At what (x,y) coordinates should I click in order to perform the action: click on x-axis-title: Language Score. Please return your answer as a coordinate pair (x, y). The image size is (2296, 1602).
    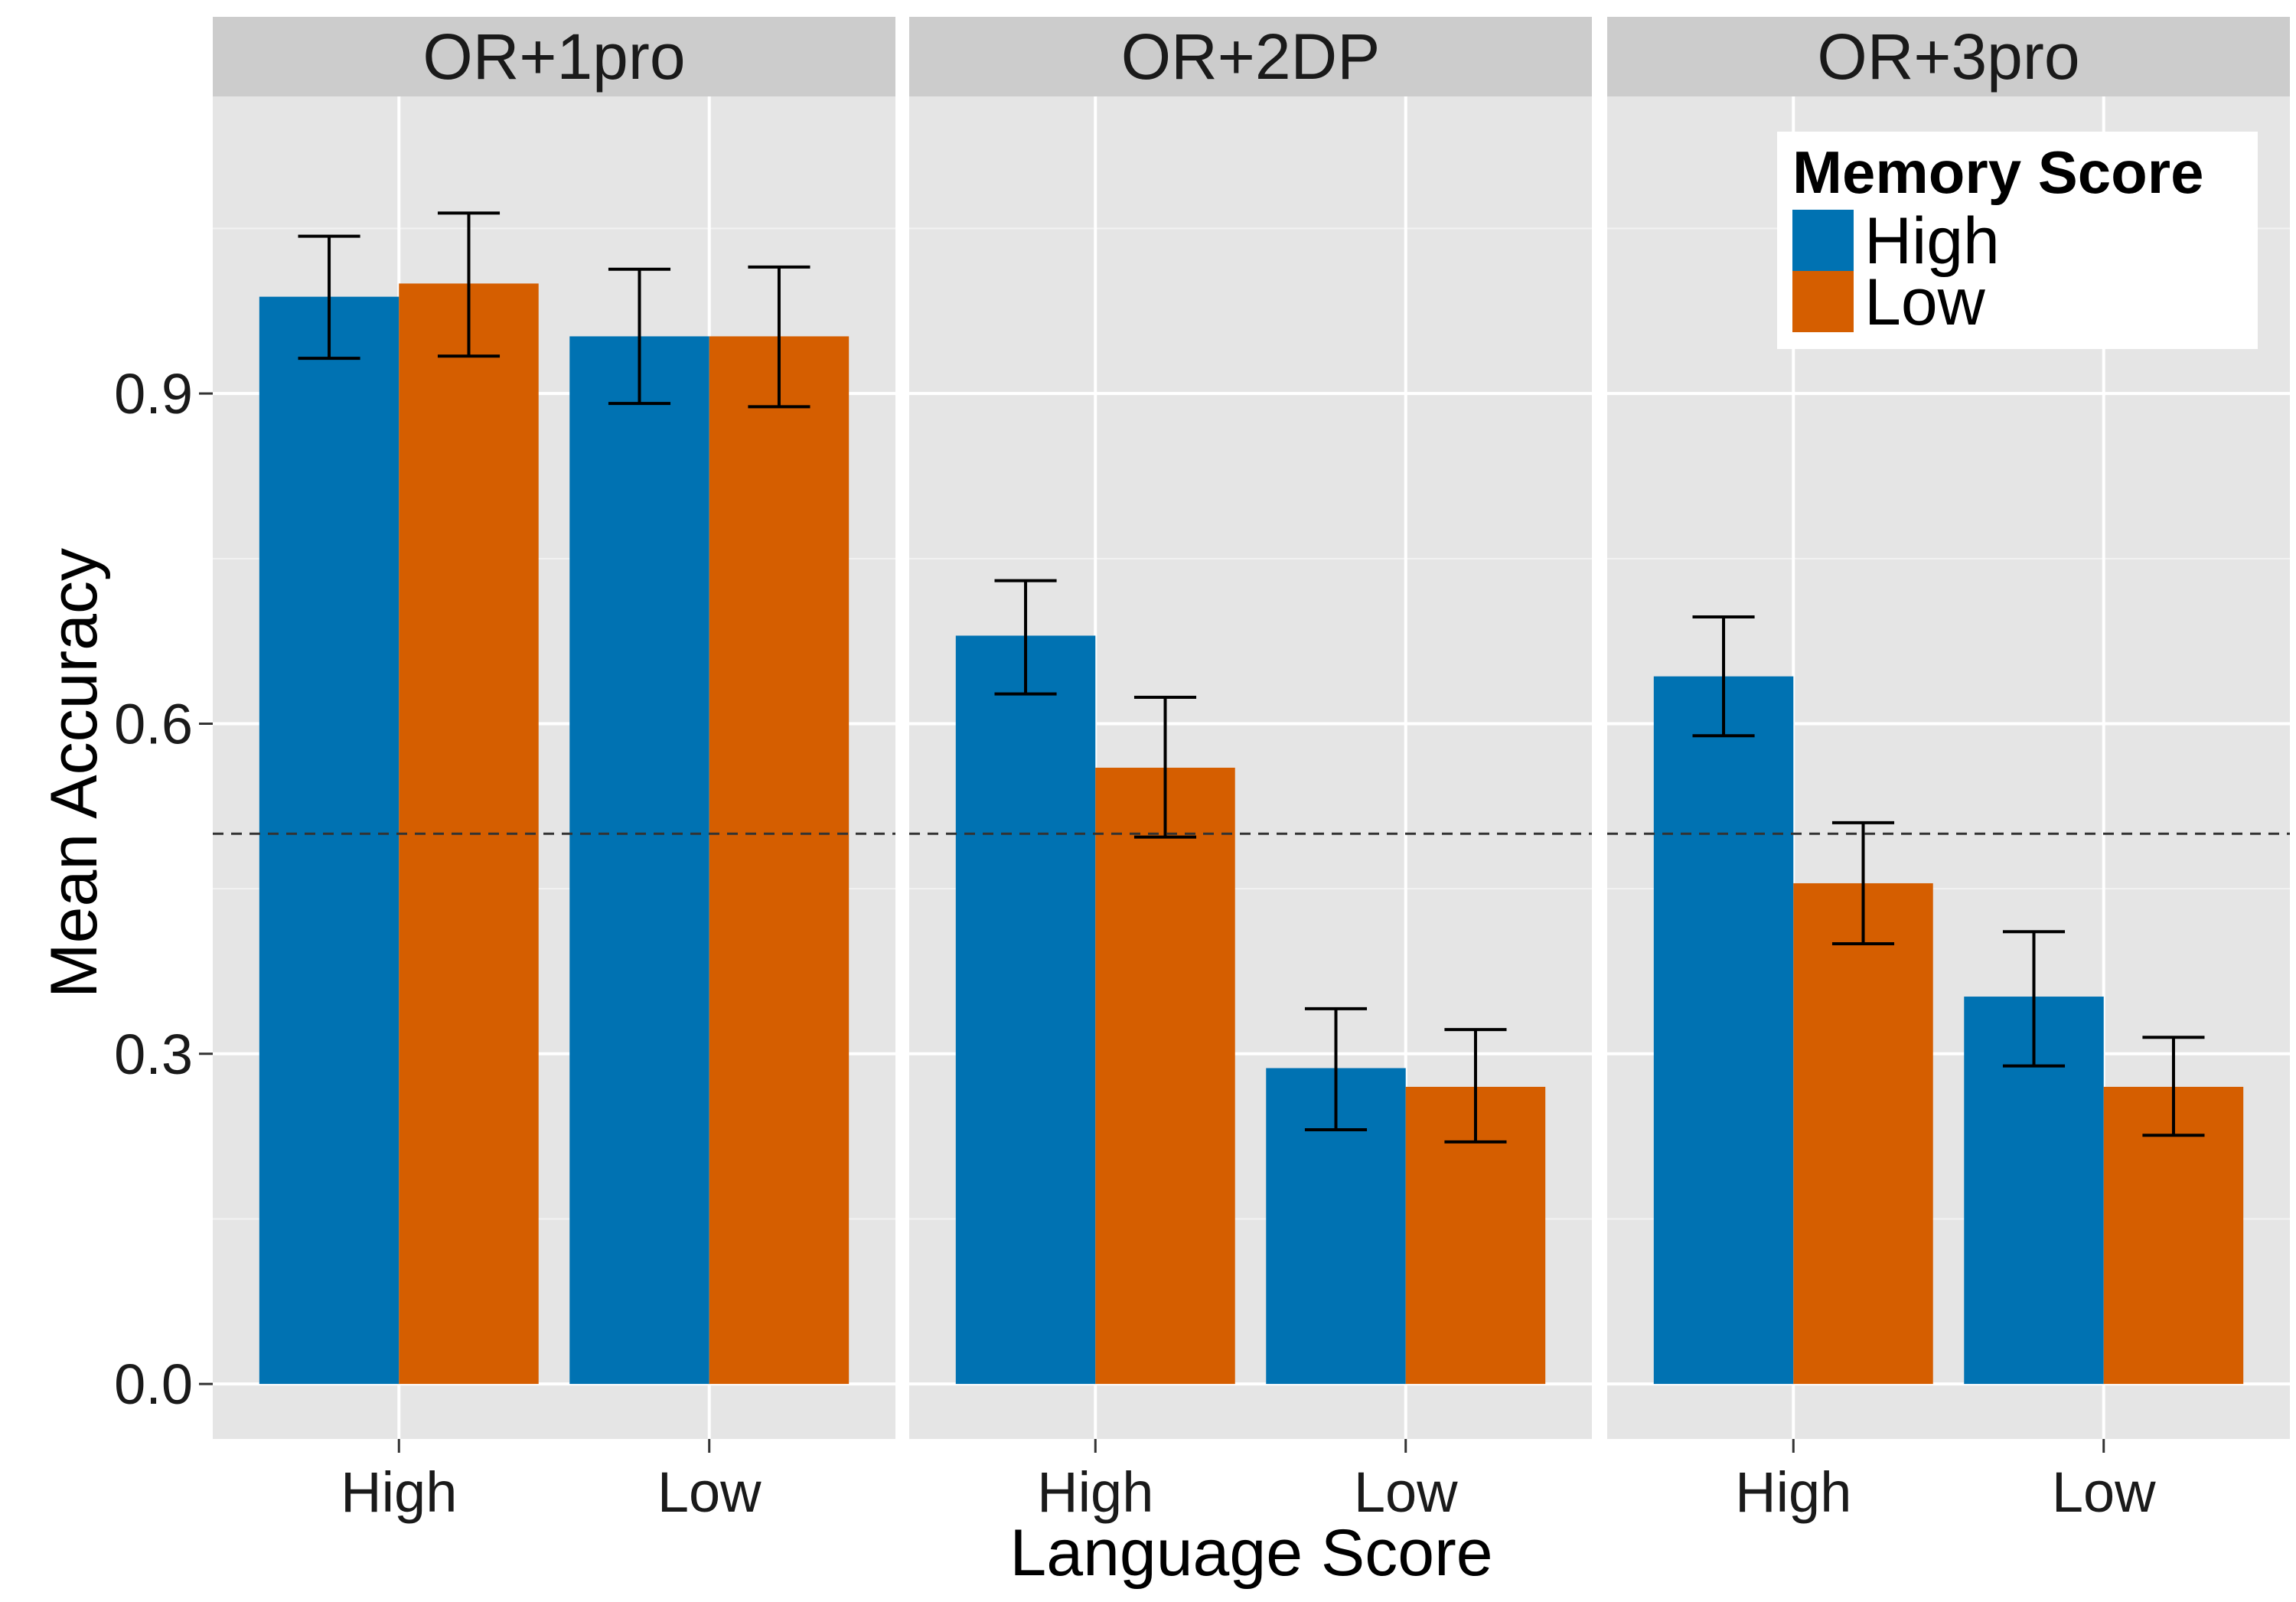
    Looking at the image, I should click on (1250, 1553).